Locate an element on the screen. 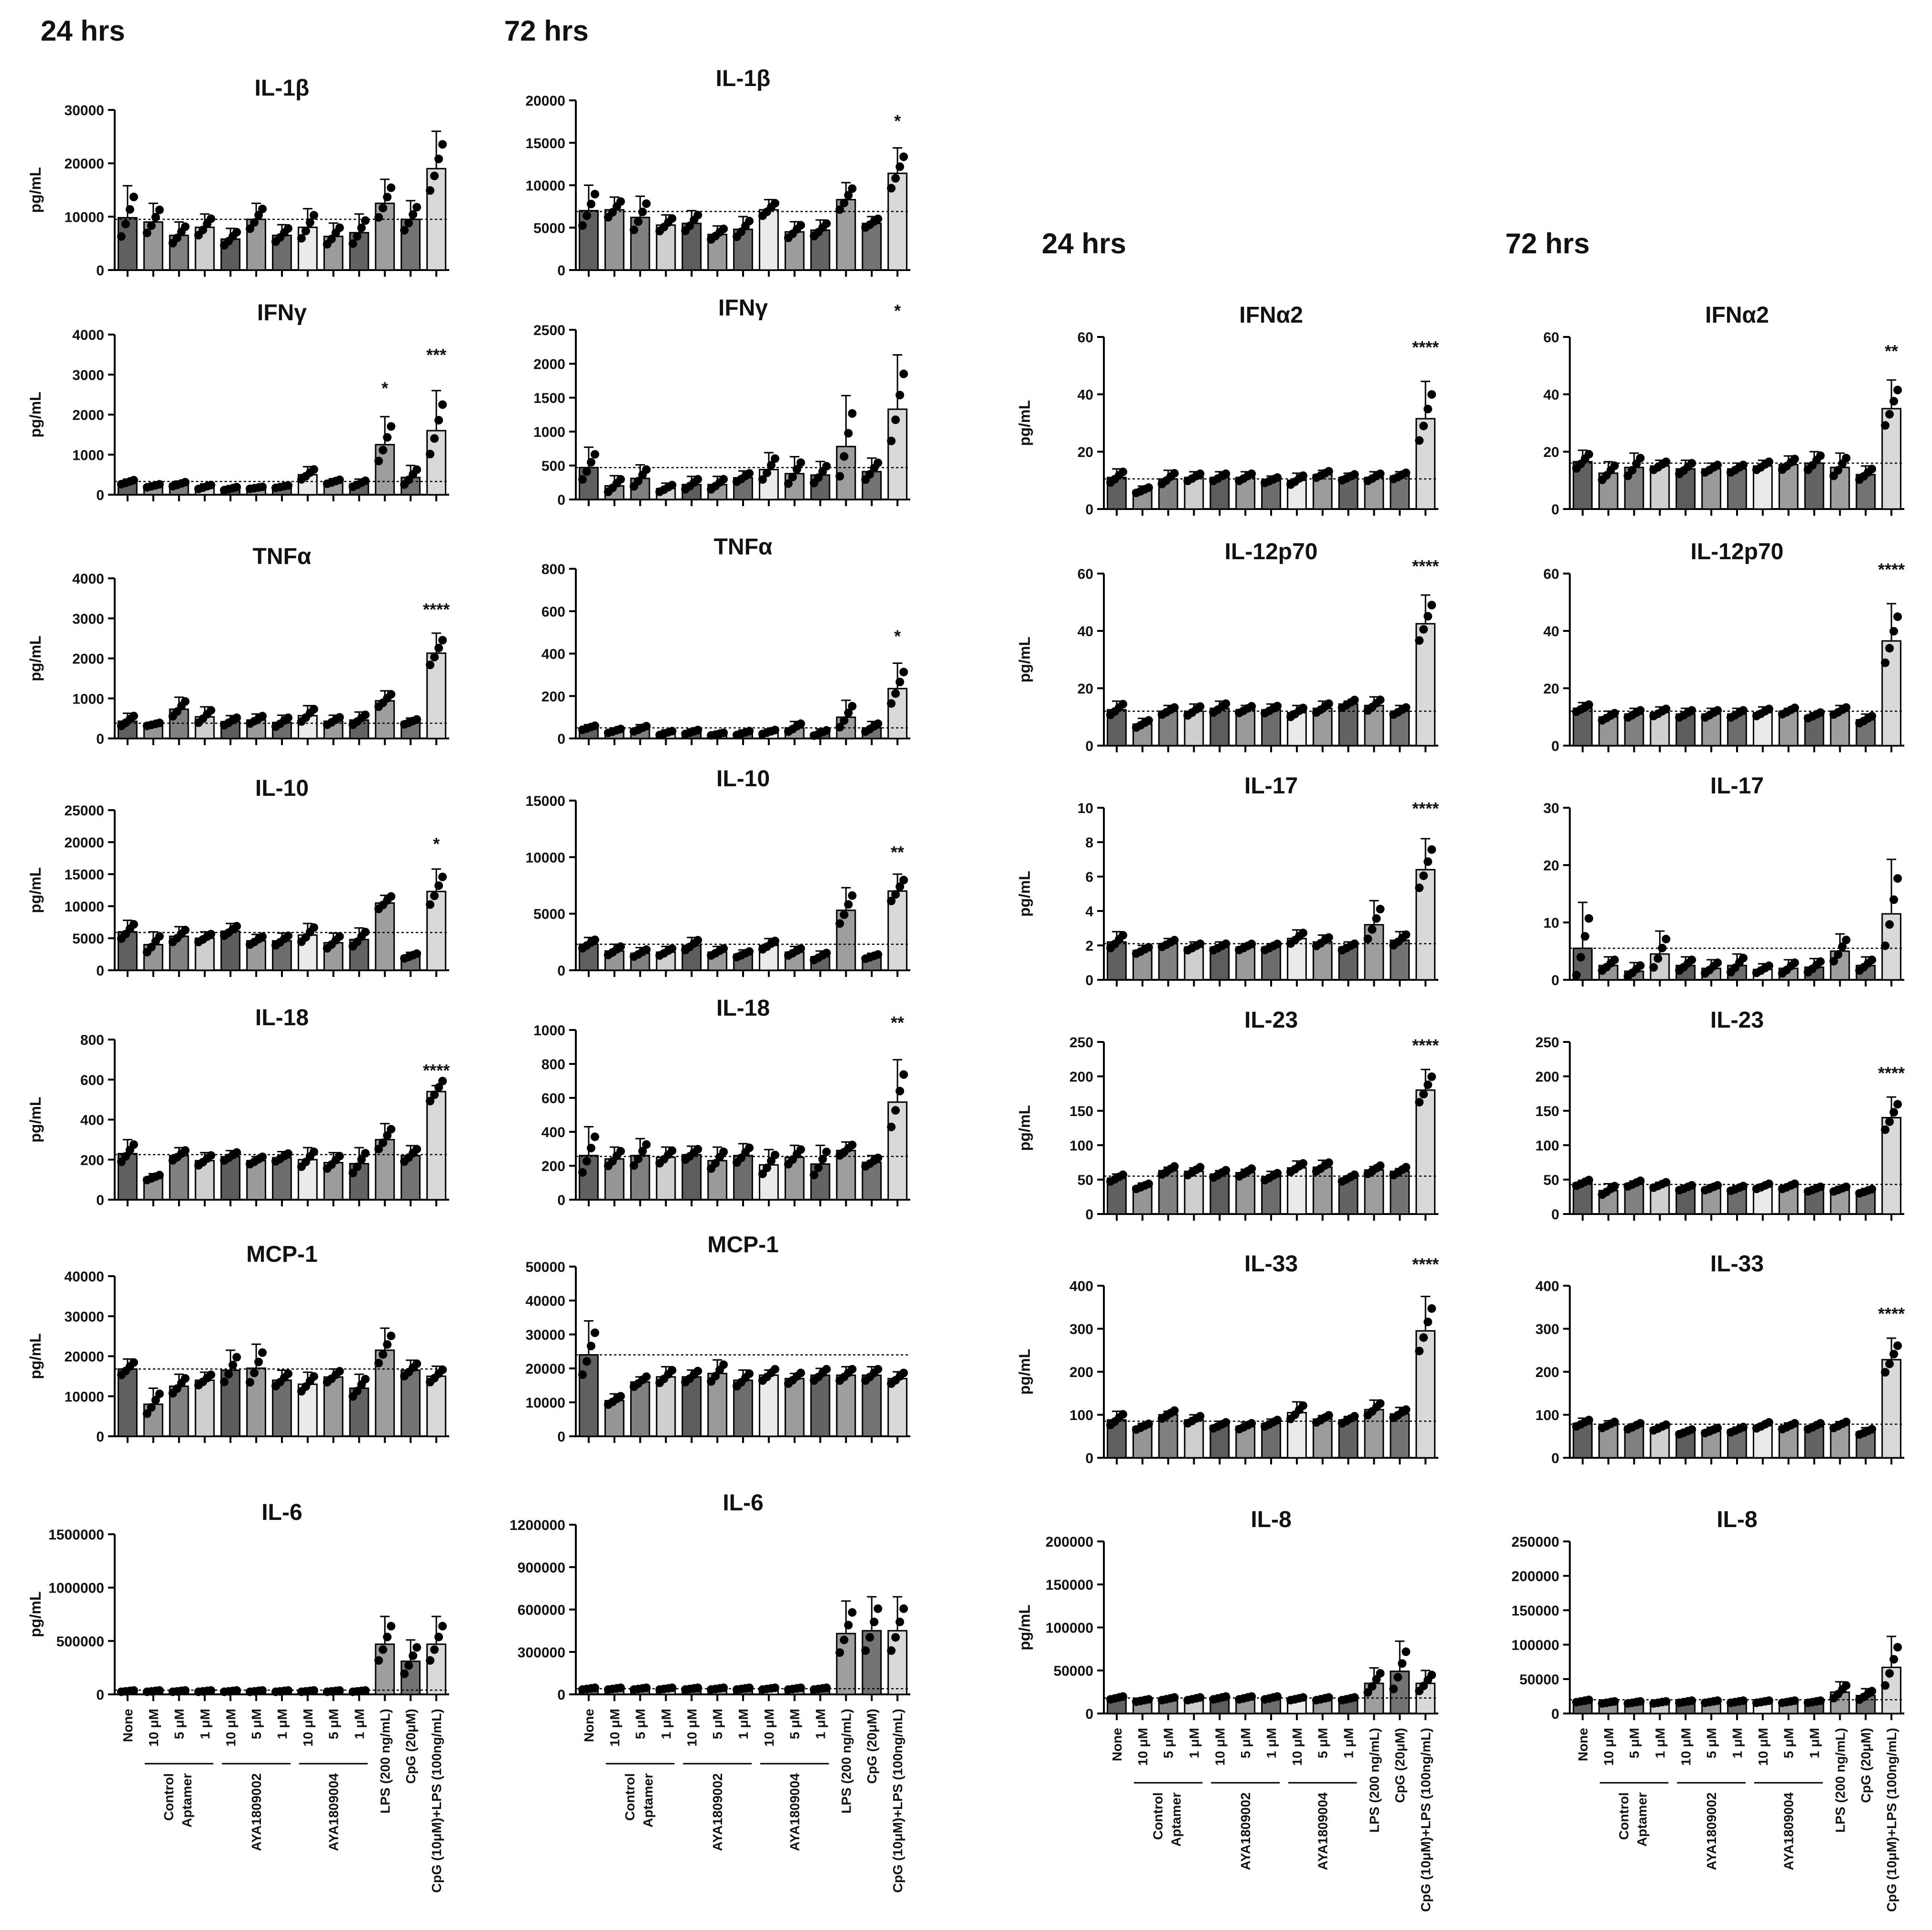 The image size is (1932, 1930). y-tick-label: 50000 is located at coordinates (545, 1267).